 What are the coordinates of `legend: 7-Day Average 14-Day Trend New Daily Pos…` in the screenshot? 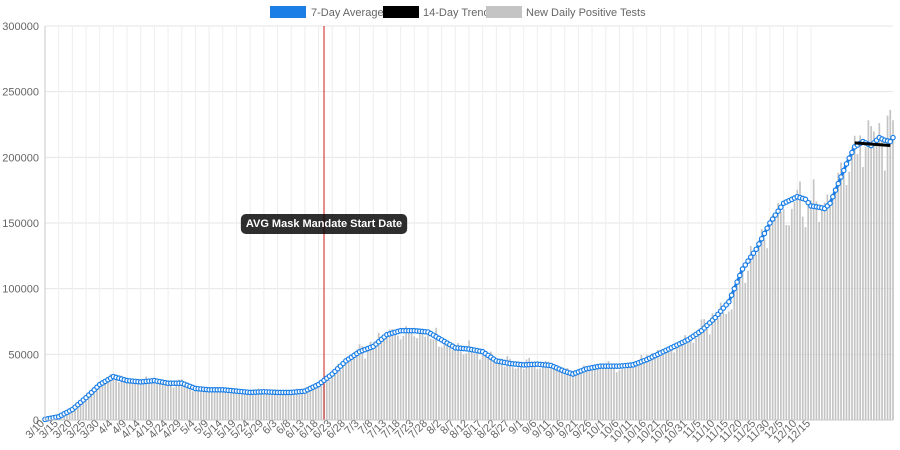 It's located at (458, 12).